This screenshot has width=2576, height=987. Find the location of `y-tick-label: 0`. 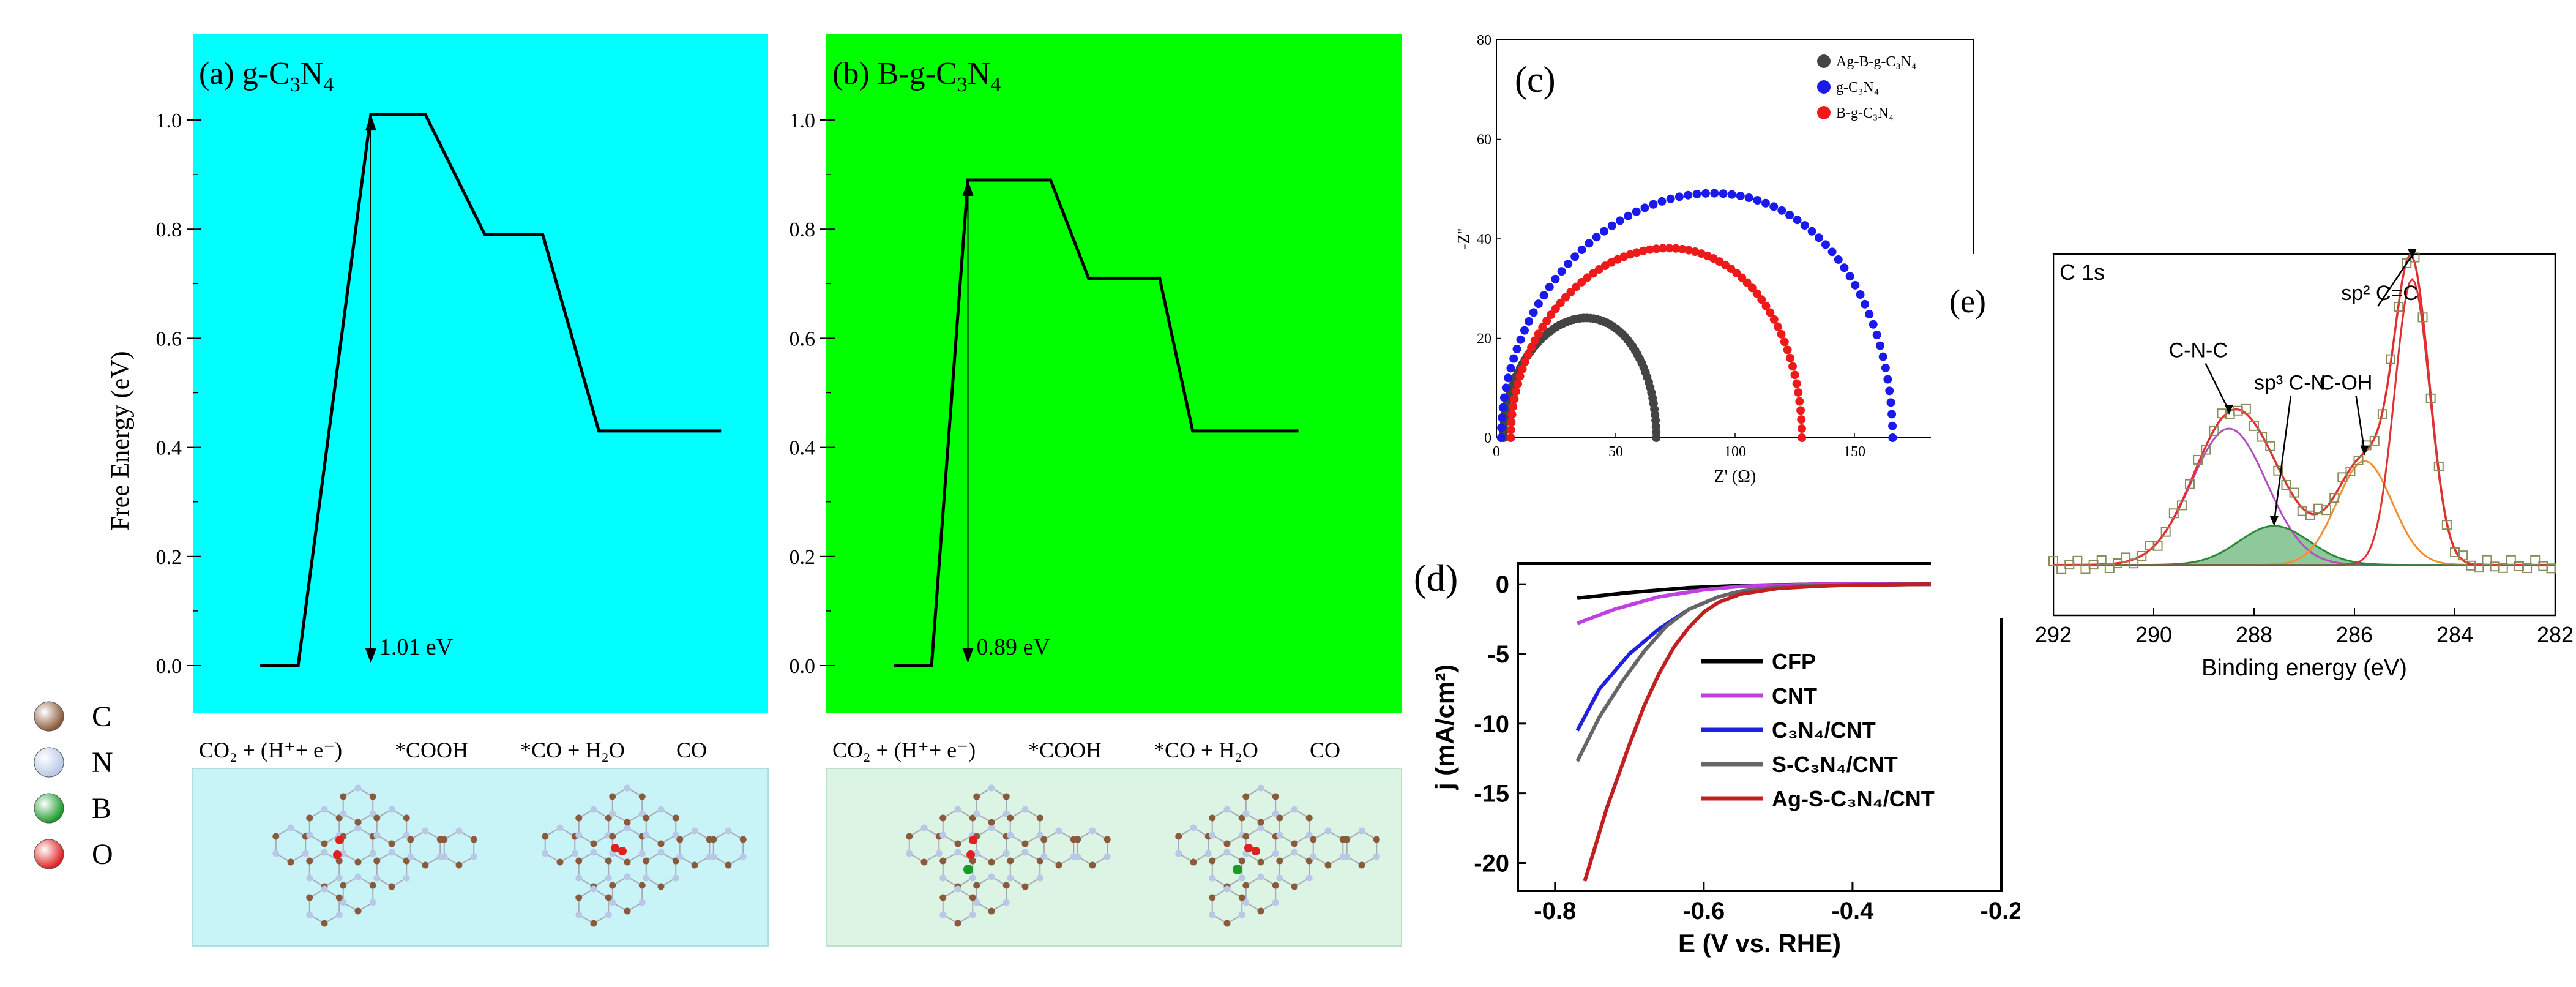

y-tick-label: 0 is located at coordinates (1502, 584).